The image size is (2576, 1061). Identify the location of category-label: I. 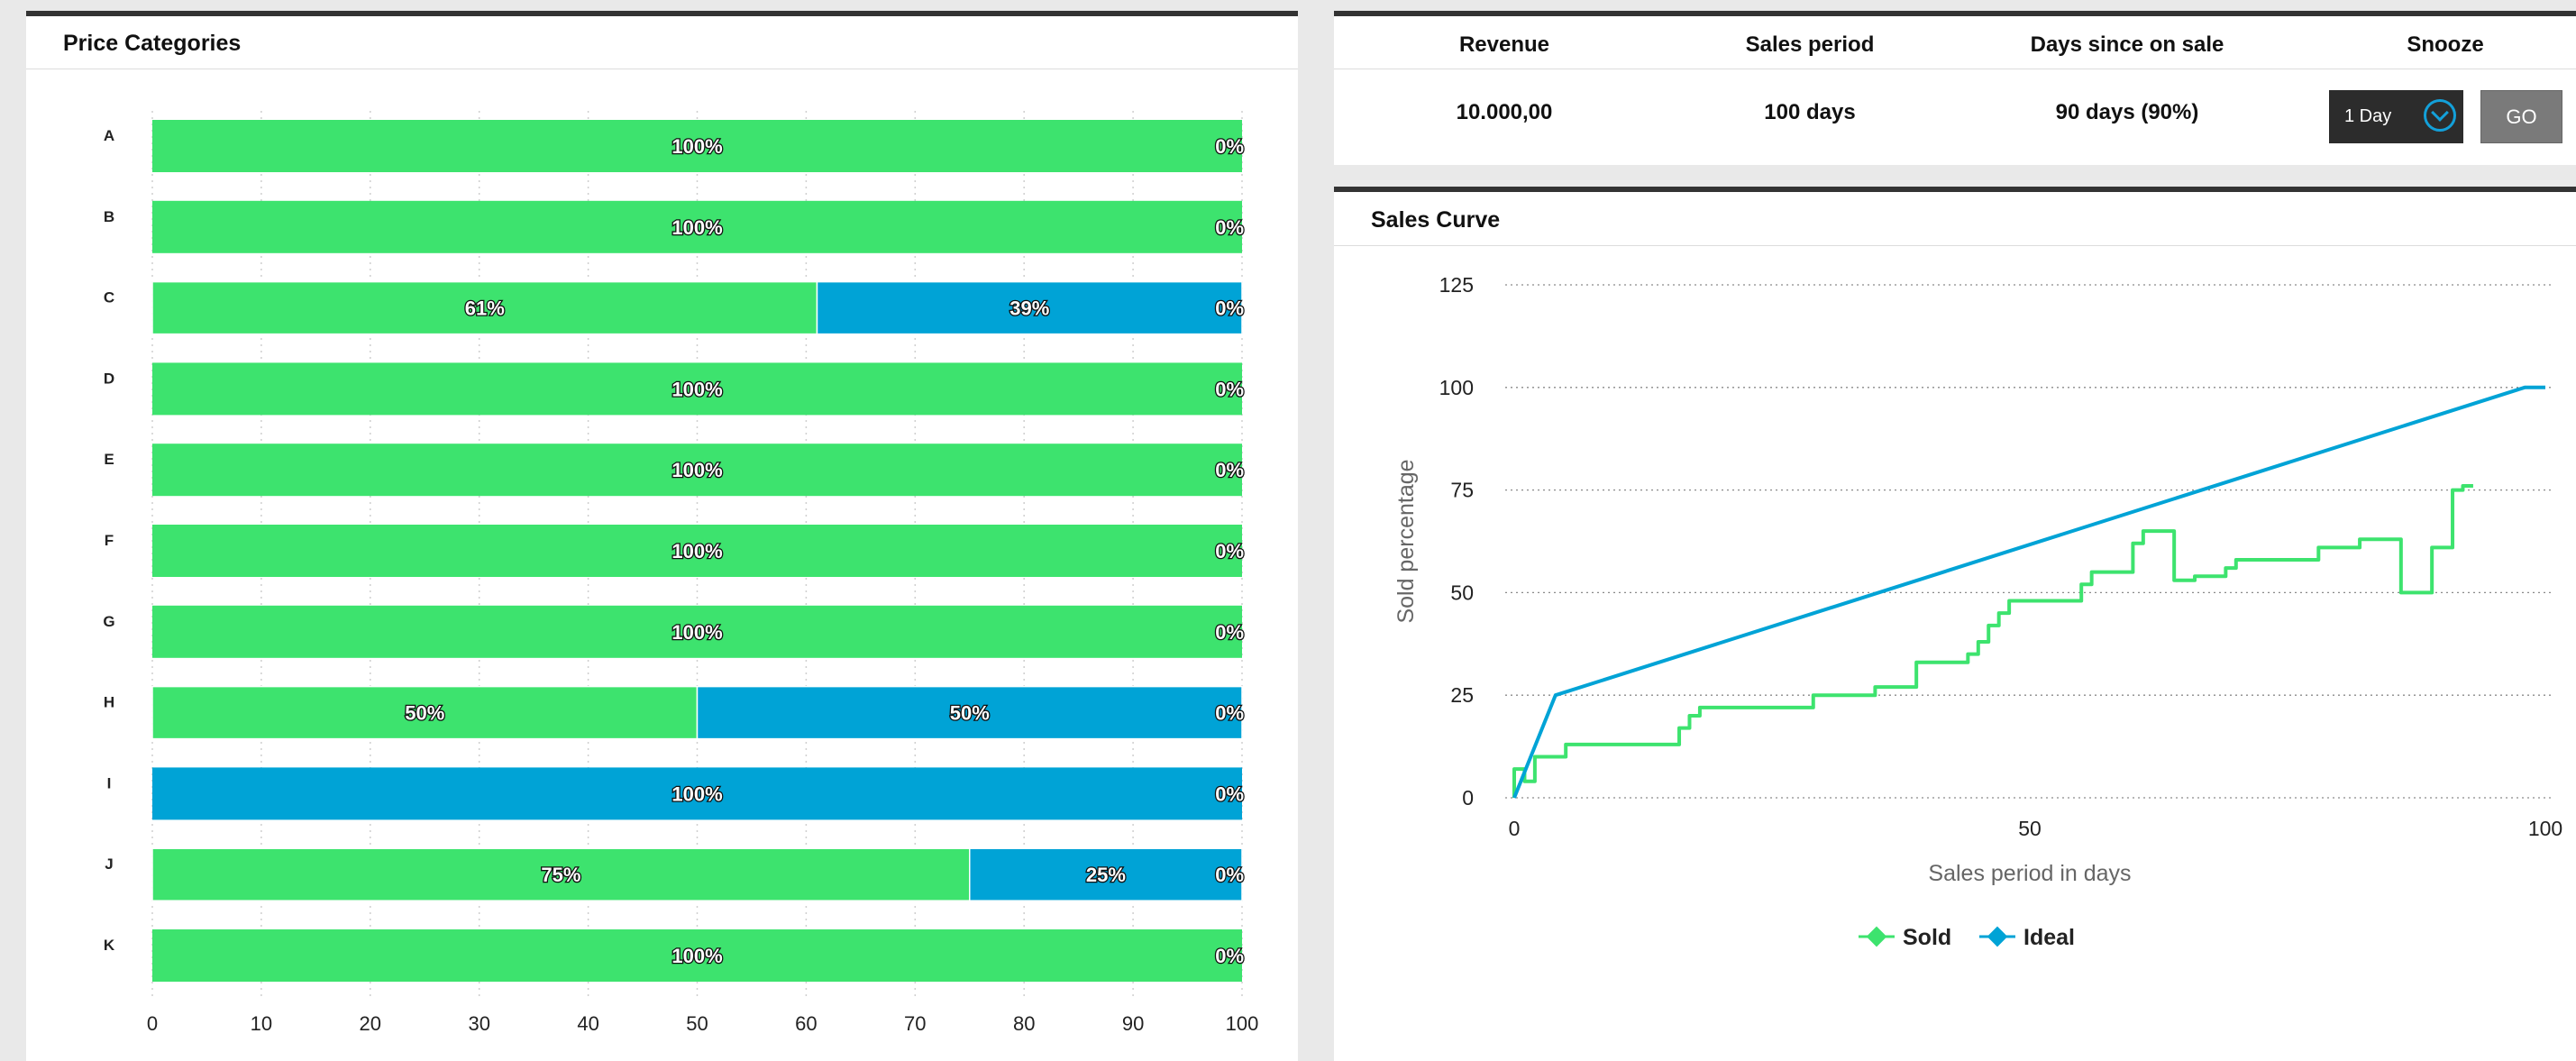
(109, 782).